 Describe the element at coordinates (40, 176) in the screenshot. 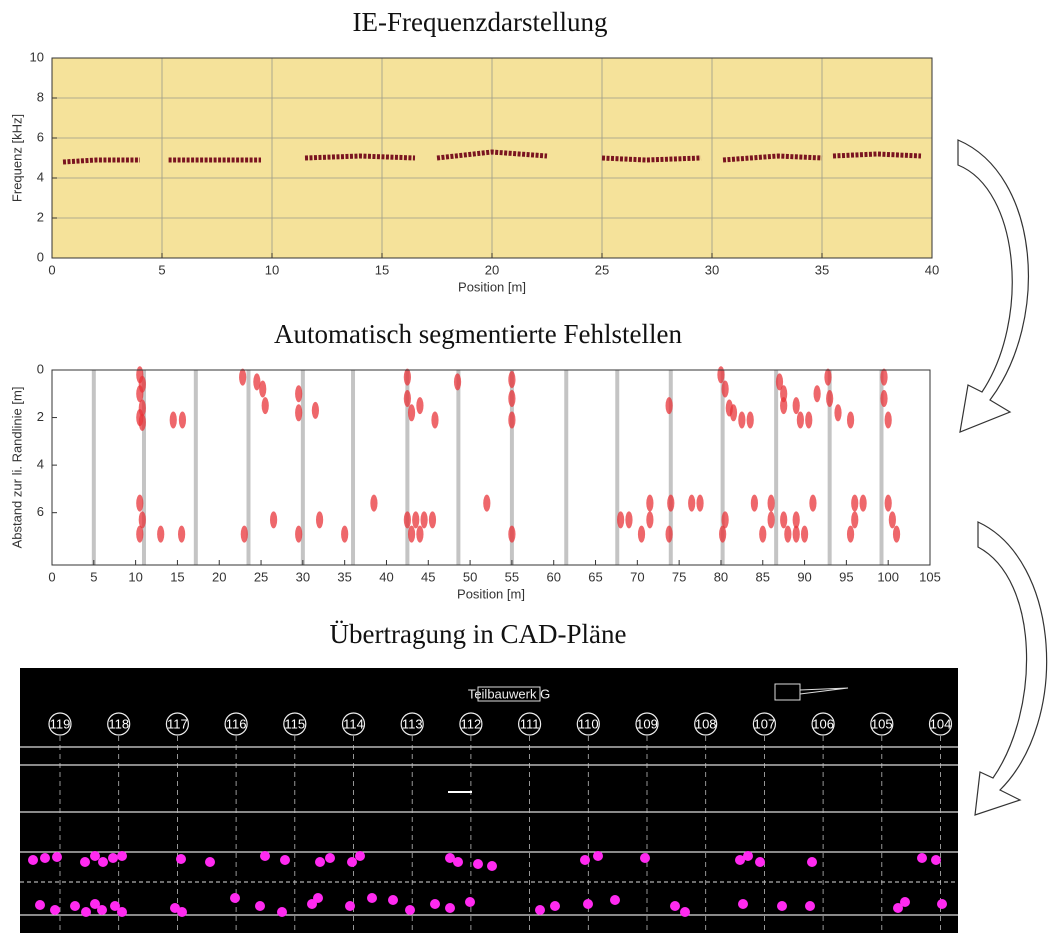

I see `y-tick-label: 4` at that location.